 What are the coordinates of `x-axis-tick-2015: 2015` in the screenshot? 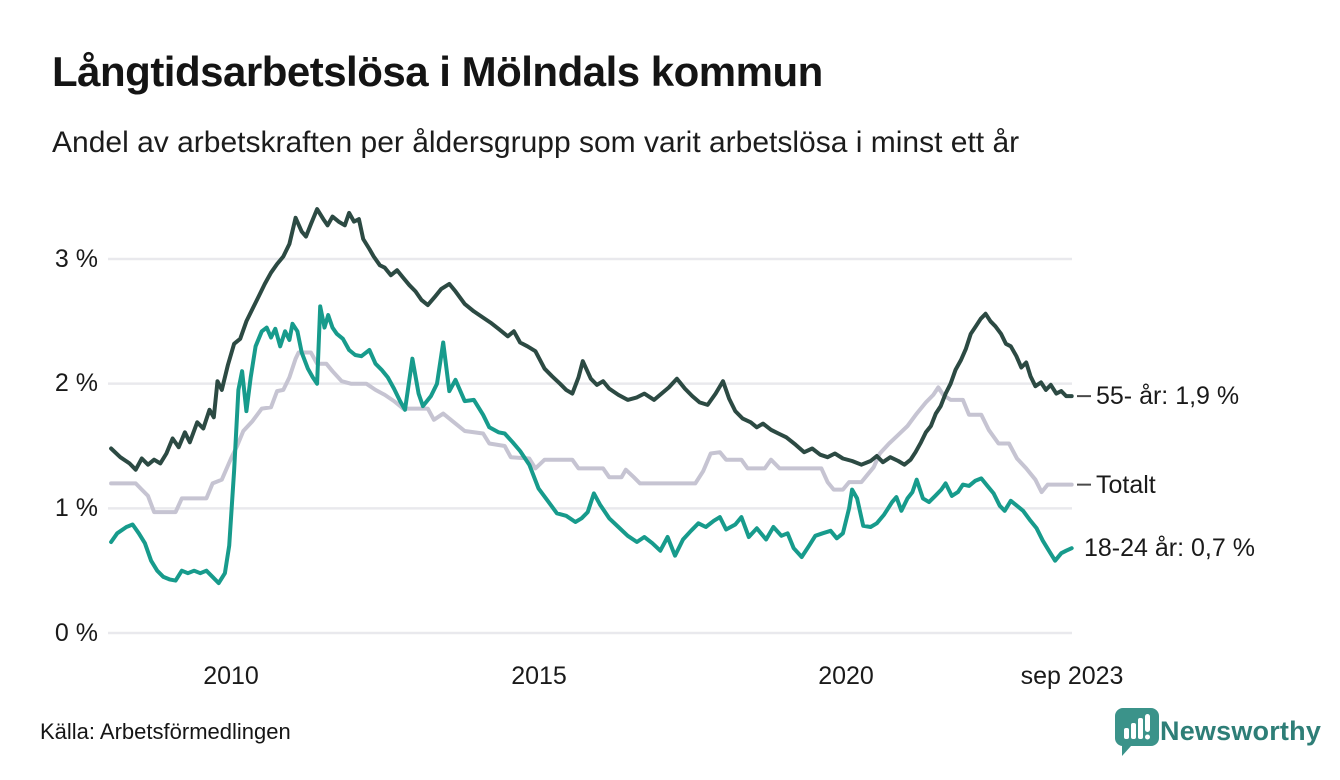 It's located at (539, 676).